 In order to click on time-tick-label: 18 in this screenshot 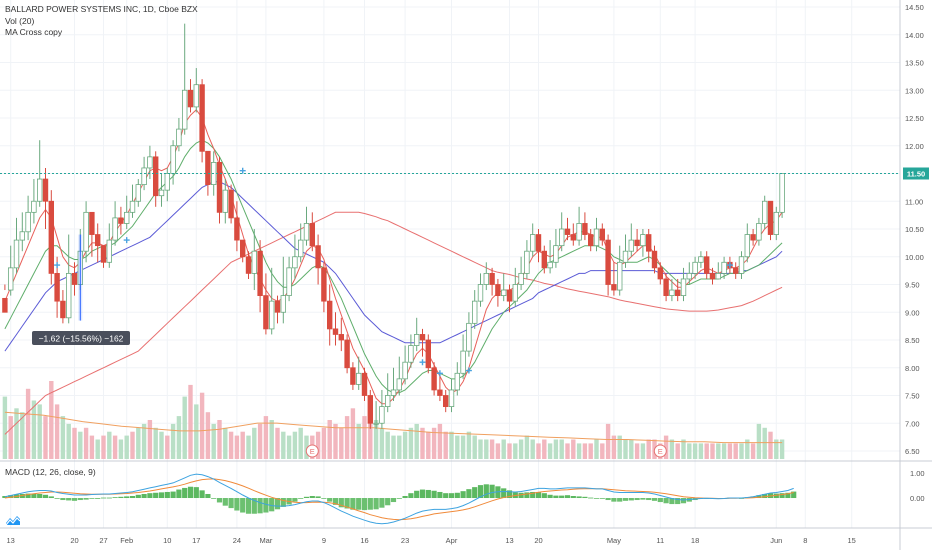, I will do `click(695, 540)`.